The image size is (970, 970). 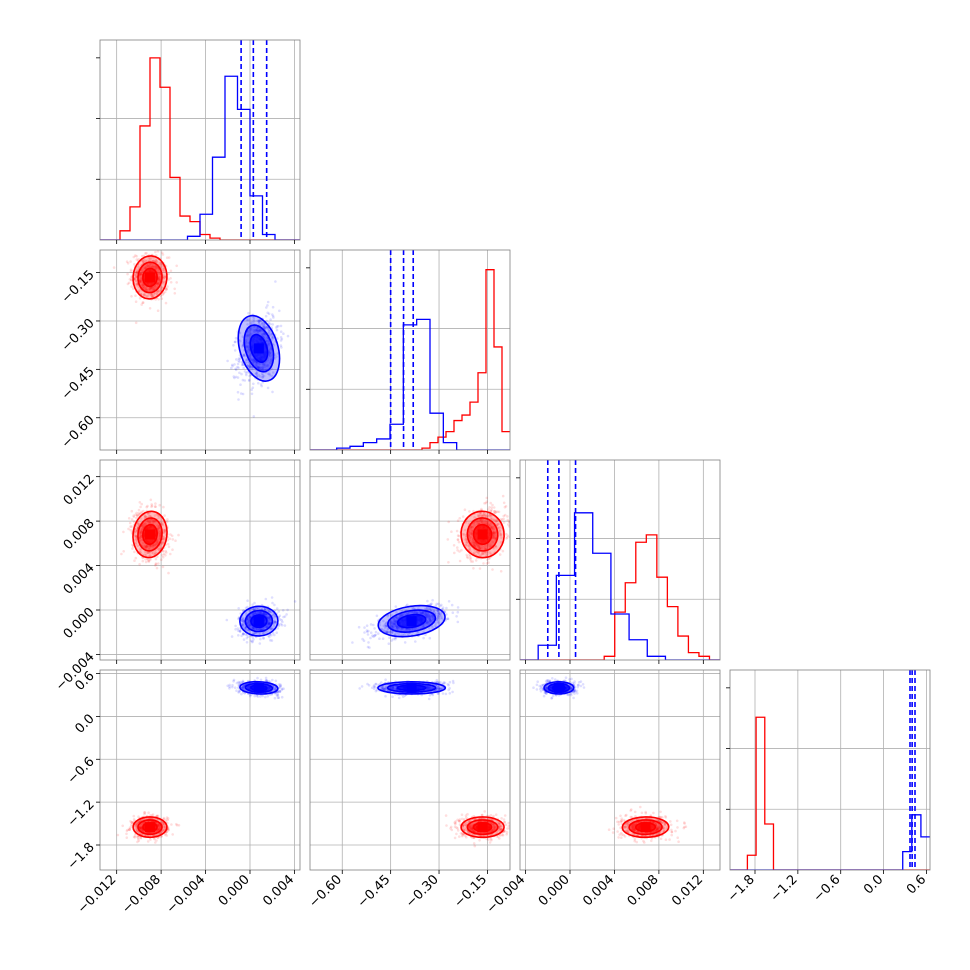 I want to click on panel-frame, so click(x=200, y=140).